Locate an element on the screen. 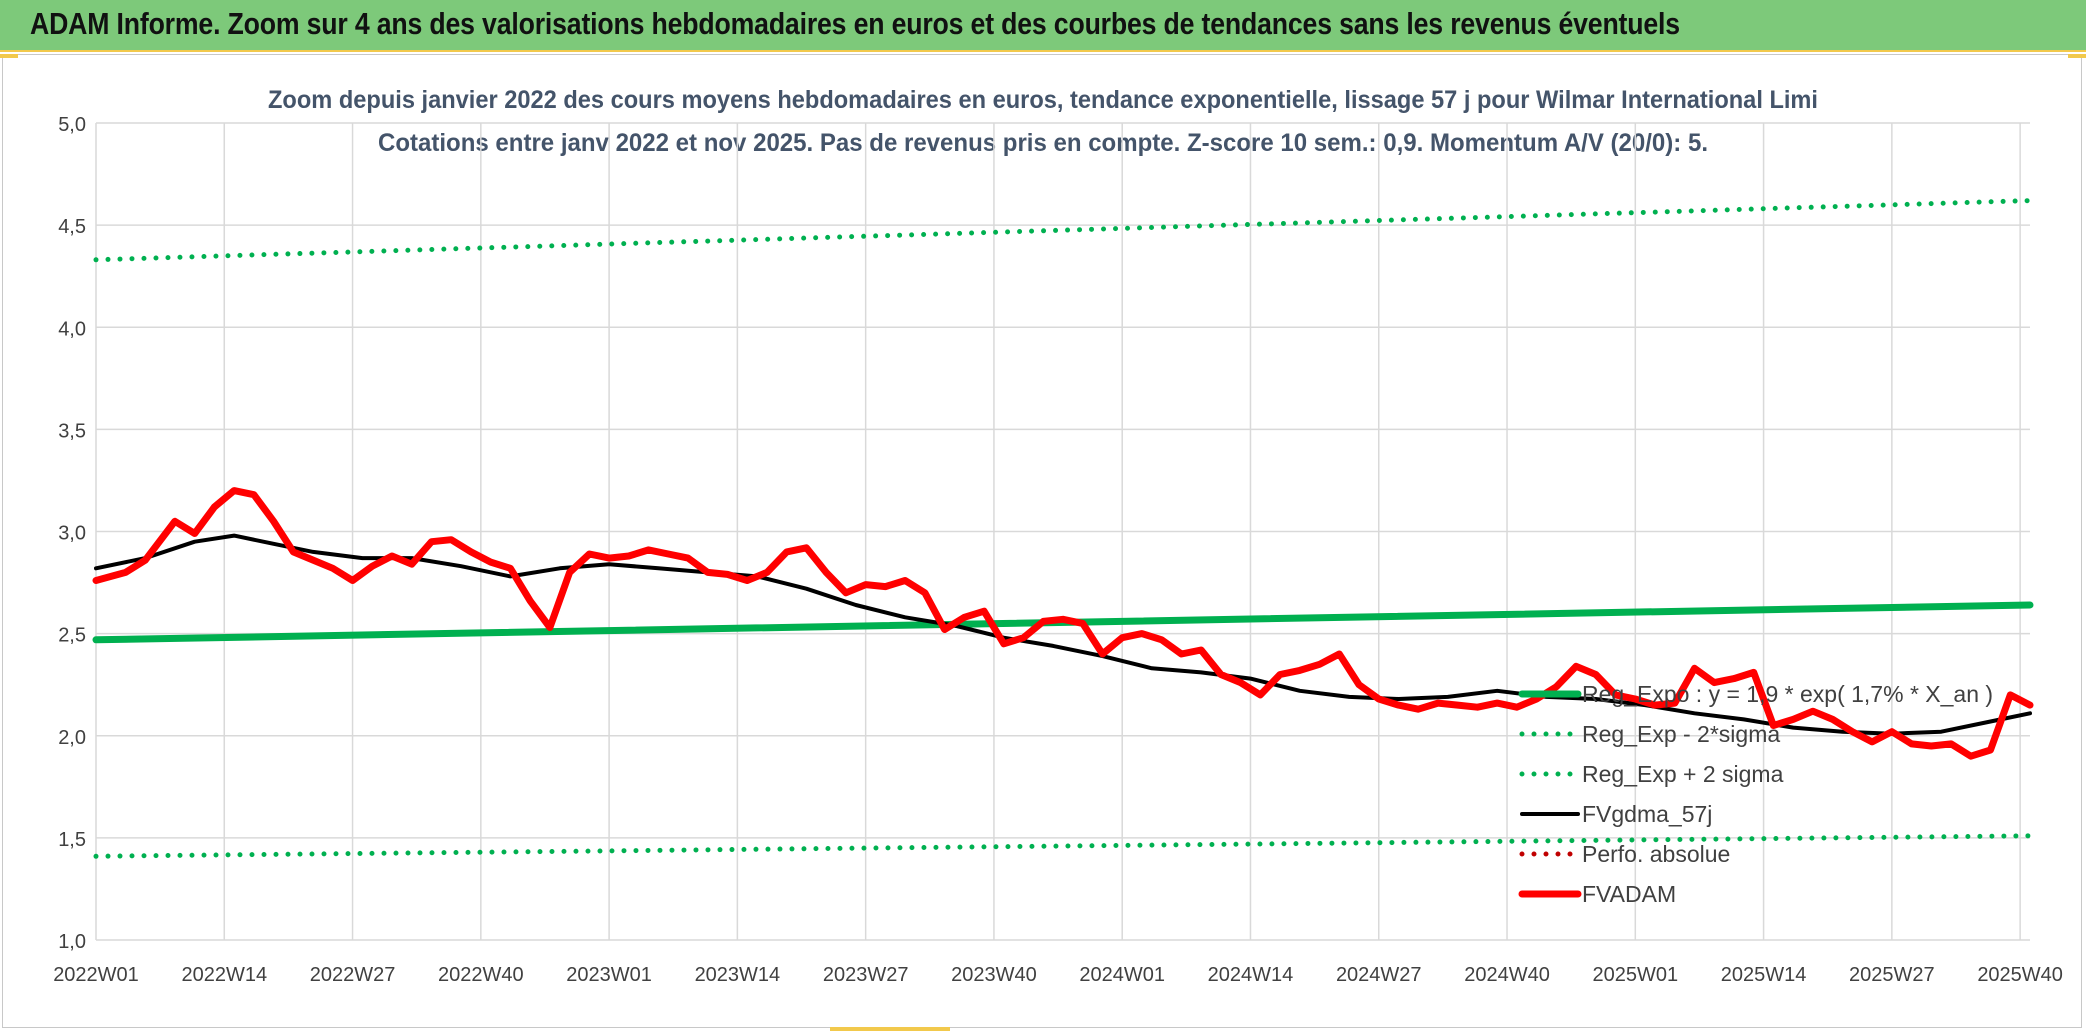 Image resolution: width=2086 pixels, height=1031 pixels. x-tick-label: 2024W14 is located at coordinates (1251, 975).